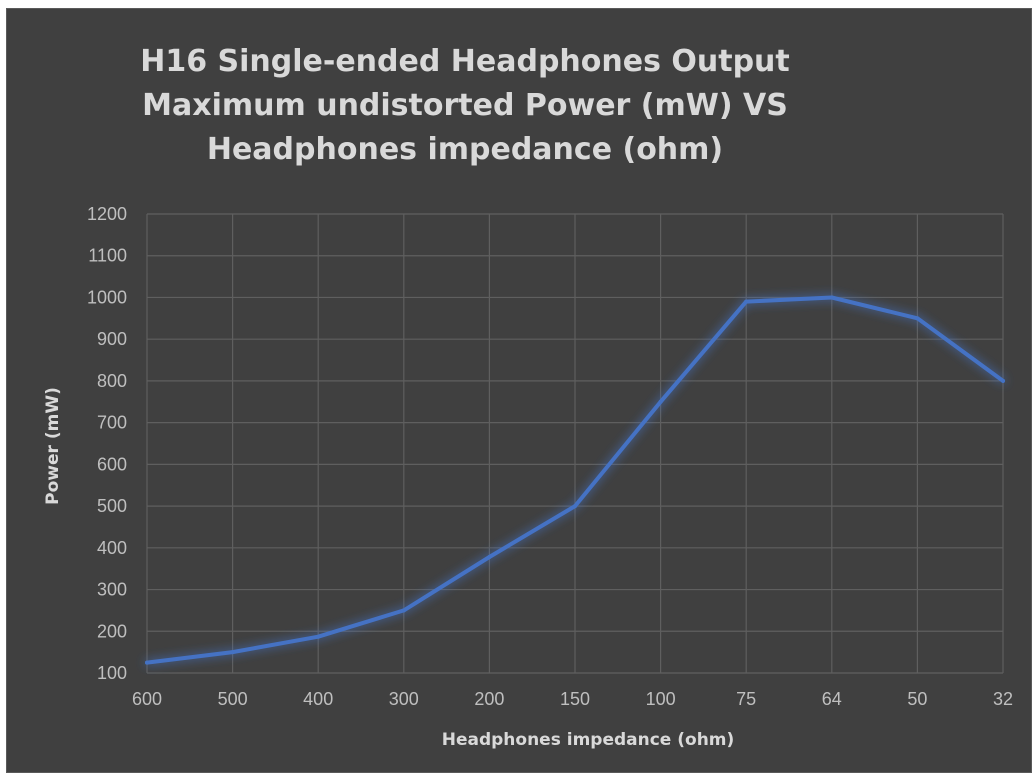 The height and width of the screenshot is (776, 1035). What do you see at coordinates (917, 699) in the screenshot?
I see `x-tick-label: 50` at bounding box center [917, 699].